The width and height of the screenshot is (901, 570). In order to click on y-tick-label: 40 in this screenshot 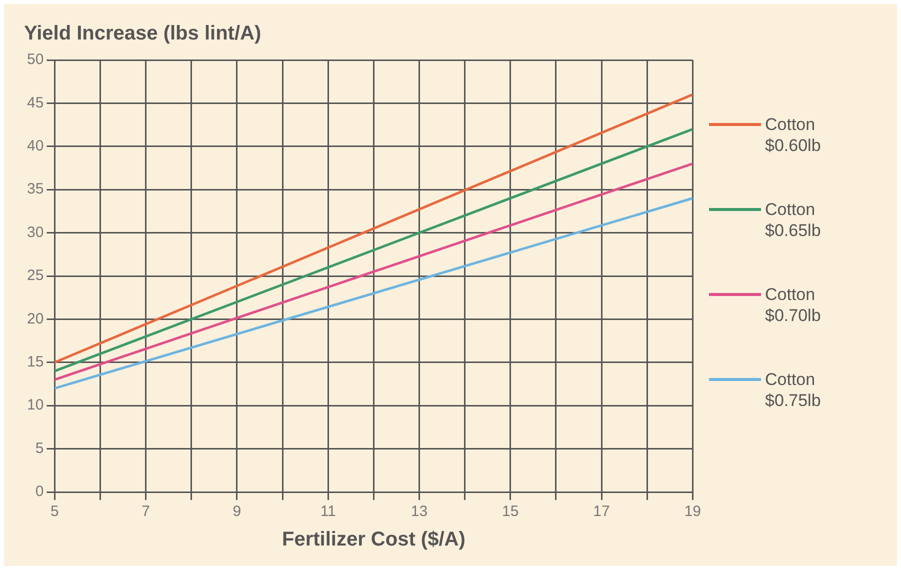, I will do `click(35, 146)`.